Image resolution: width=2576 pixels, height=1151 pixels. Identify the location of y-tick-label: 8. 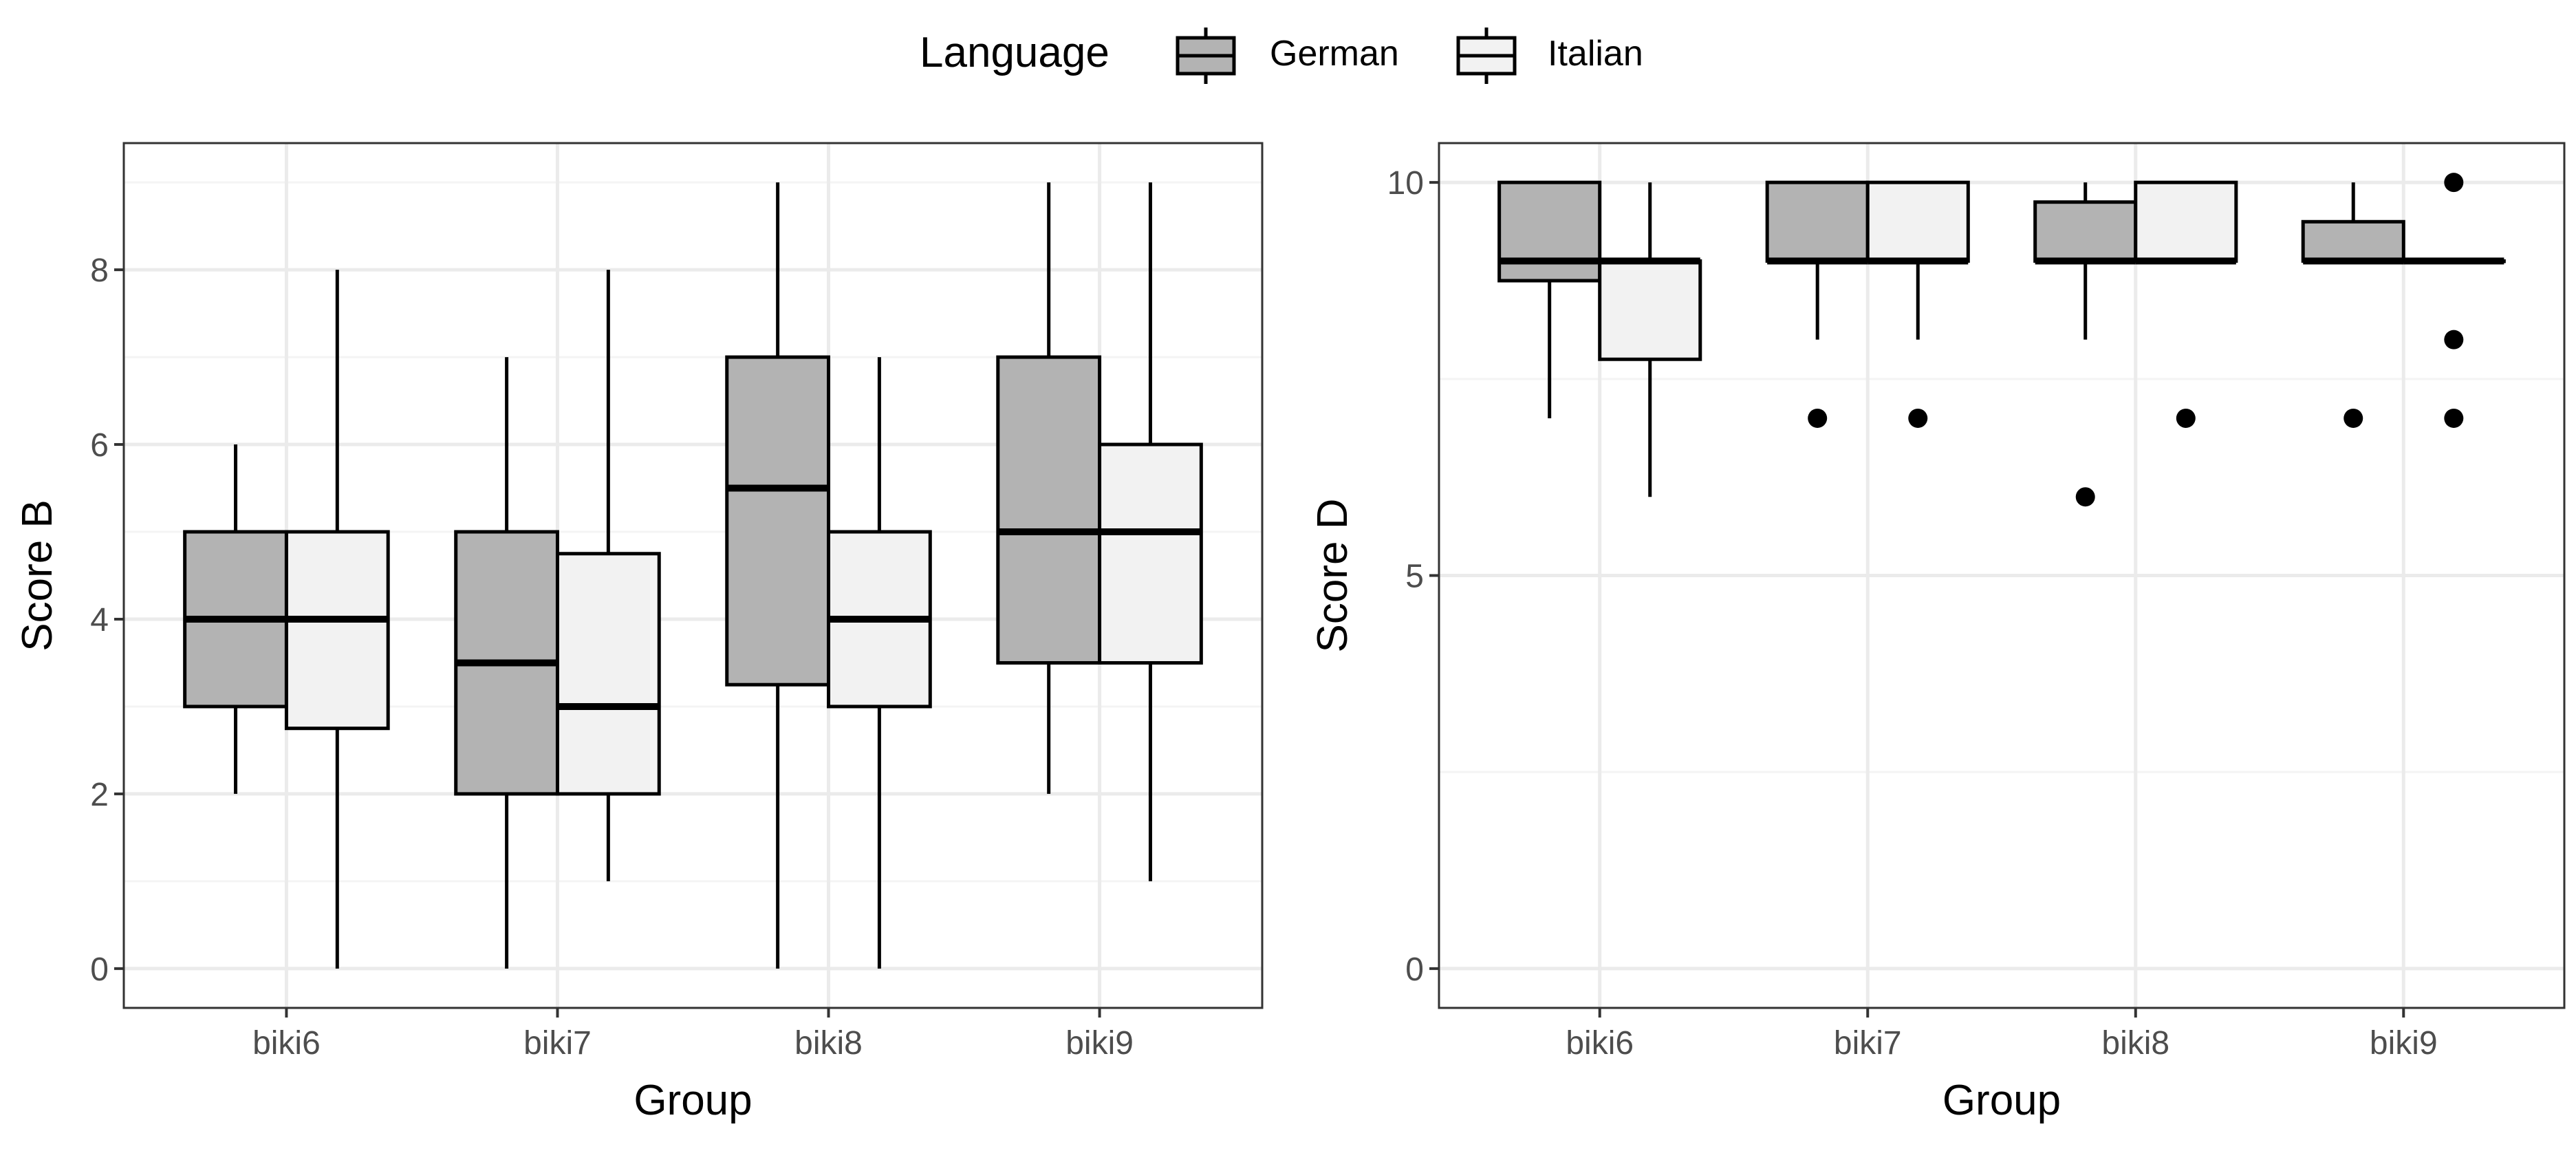
(100, 271).